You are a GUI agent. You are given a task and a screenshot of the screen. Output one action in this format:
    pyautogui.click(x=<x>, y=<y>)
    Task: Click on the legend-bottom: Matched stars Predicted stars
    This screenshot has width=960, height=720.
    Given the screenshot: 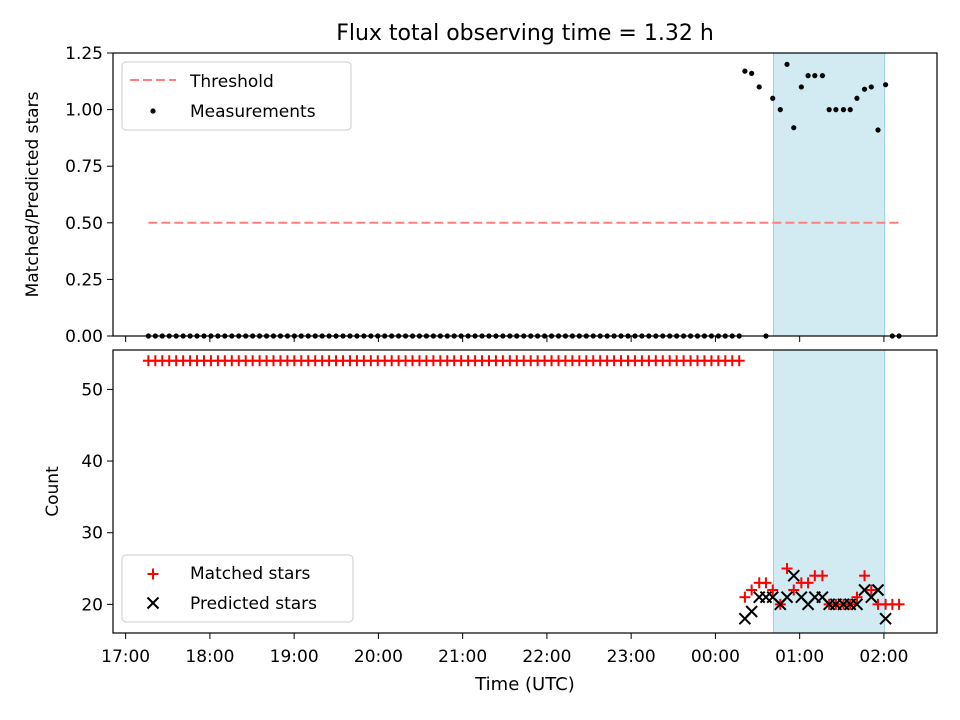 What is the action you would take?
    pyautogui.click(x=237, y=588)
    